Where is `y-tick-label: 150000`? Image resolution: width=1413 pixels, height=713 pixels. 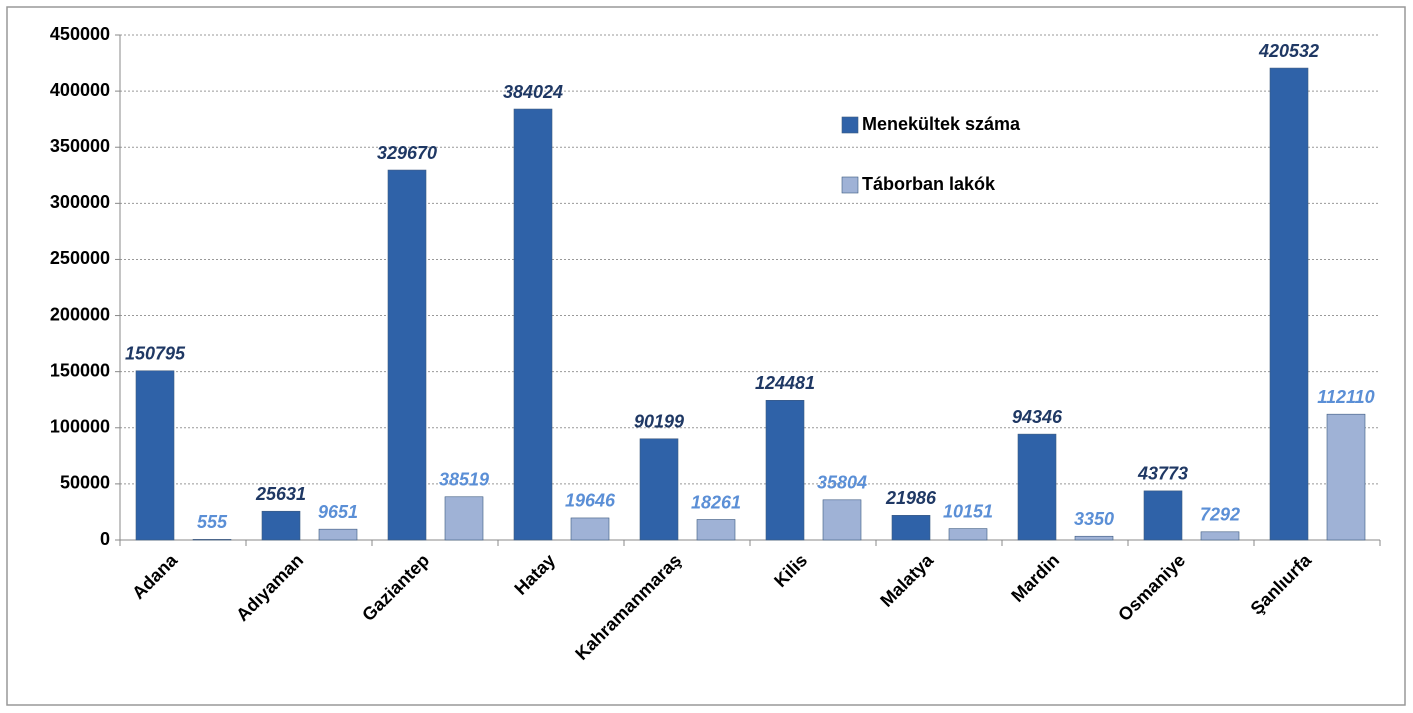 y-tick-label: 150000 is located at coordinates (80, 370).